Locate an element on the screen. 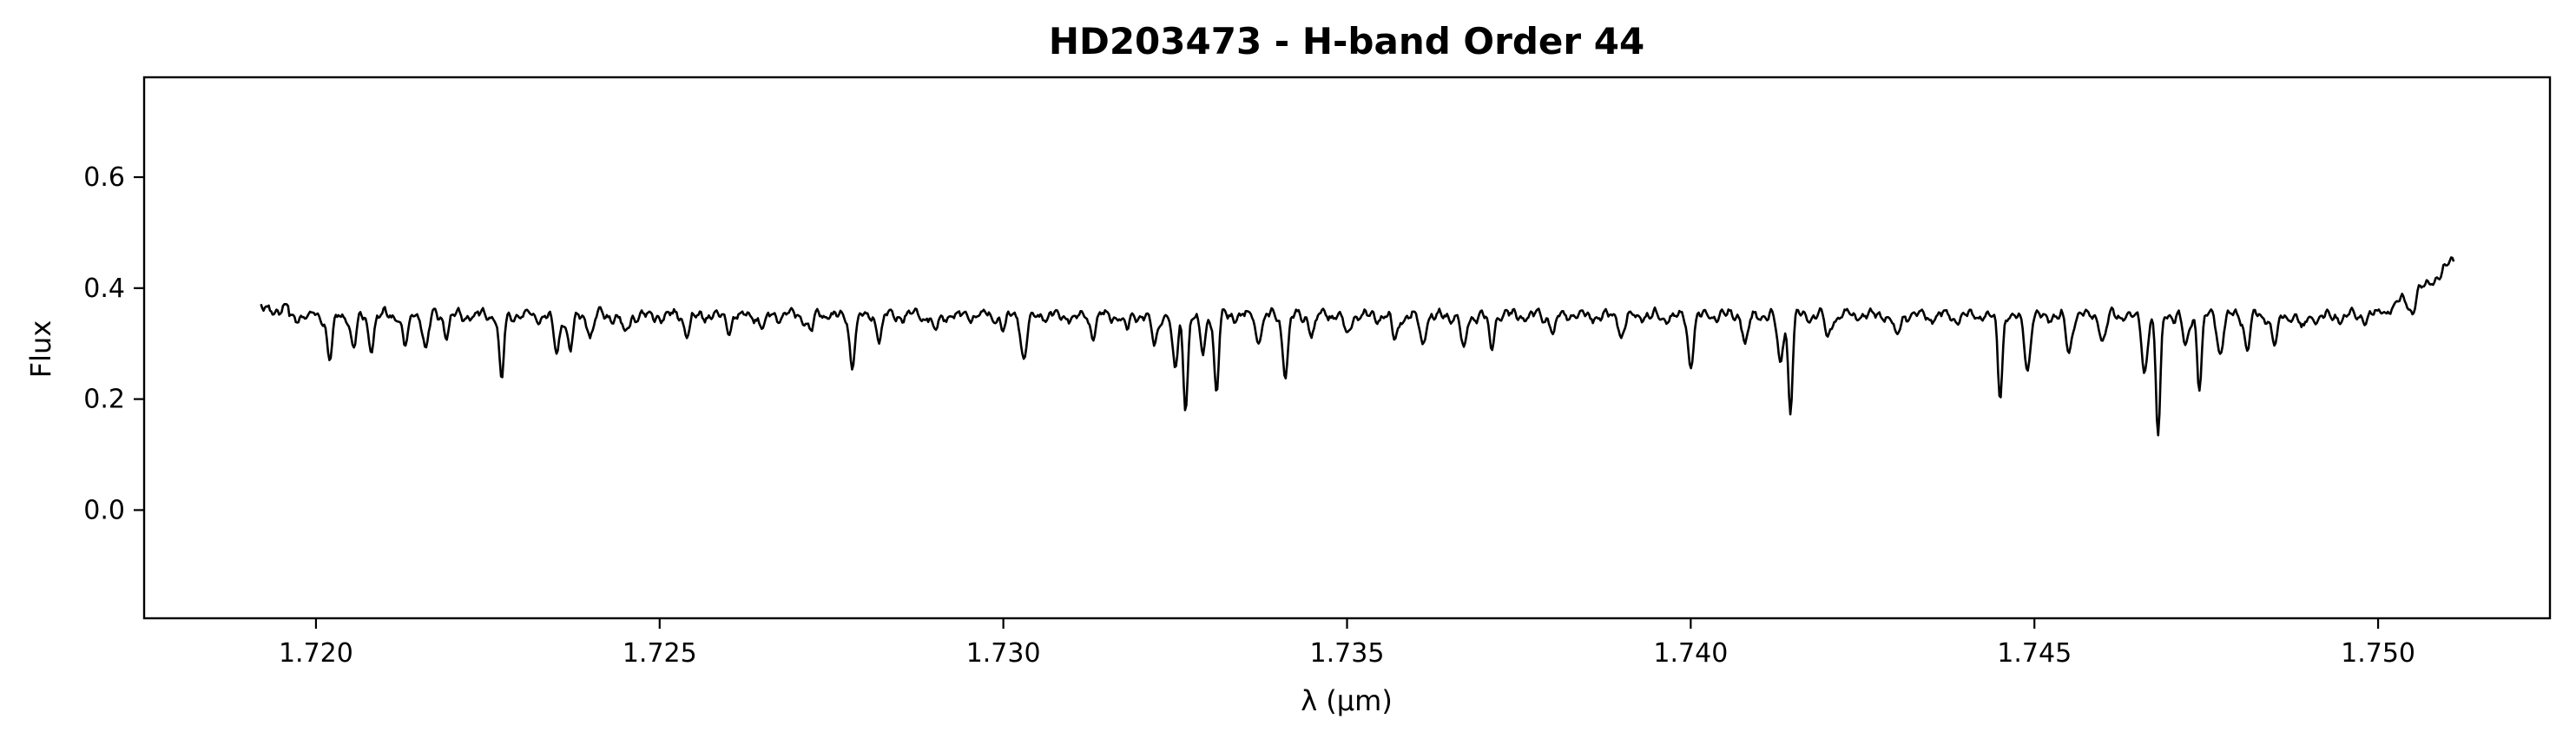  y-tick-label: 0.6 is located at coordinates (104, 177).